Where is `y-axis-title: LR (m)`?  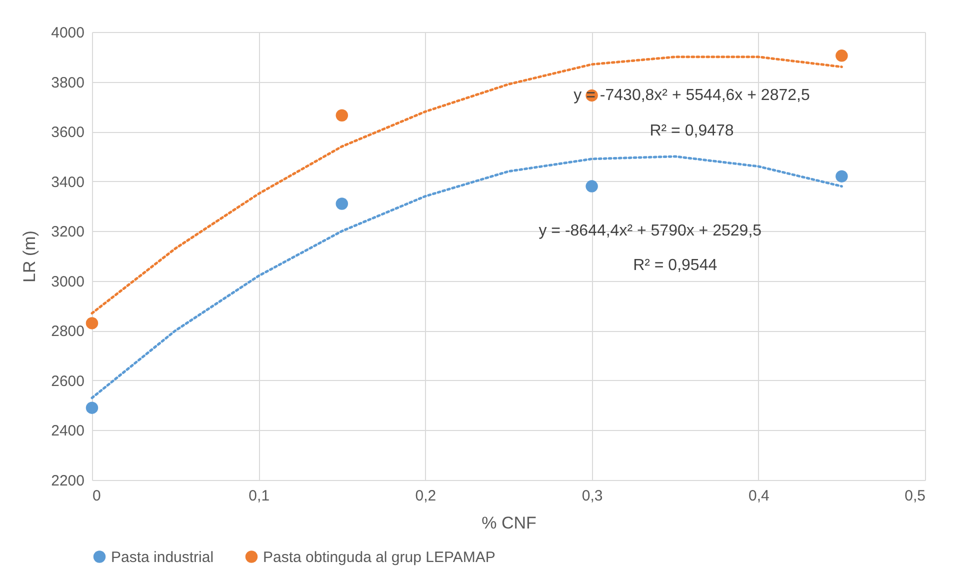 y-axis-title: LR (m) is located at coordinates (30, 256).